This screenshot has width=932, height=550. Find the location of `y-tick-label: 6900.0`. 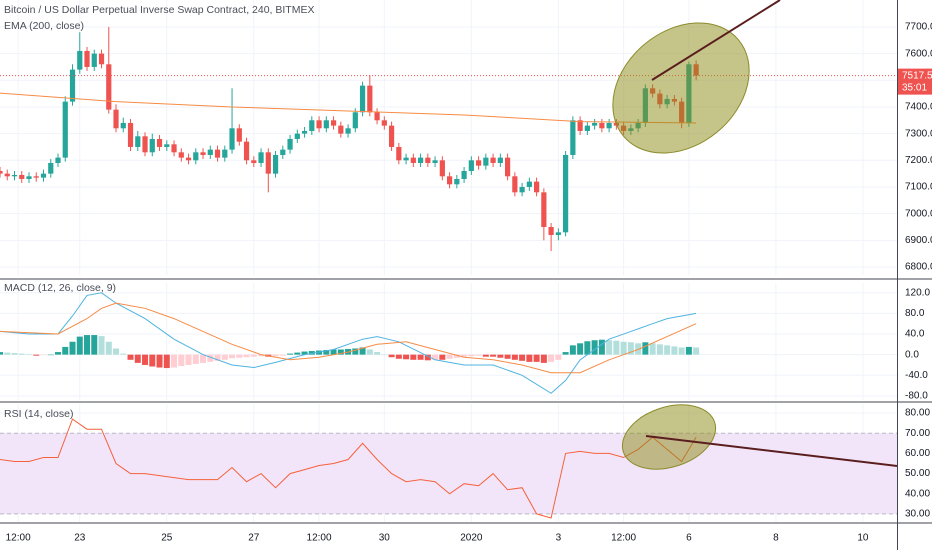

y-tick-label: 6900.0 is located at coordinates (918, 240).